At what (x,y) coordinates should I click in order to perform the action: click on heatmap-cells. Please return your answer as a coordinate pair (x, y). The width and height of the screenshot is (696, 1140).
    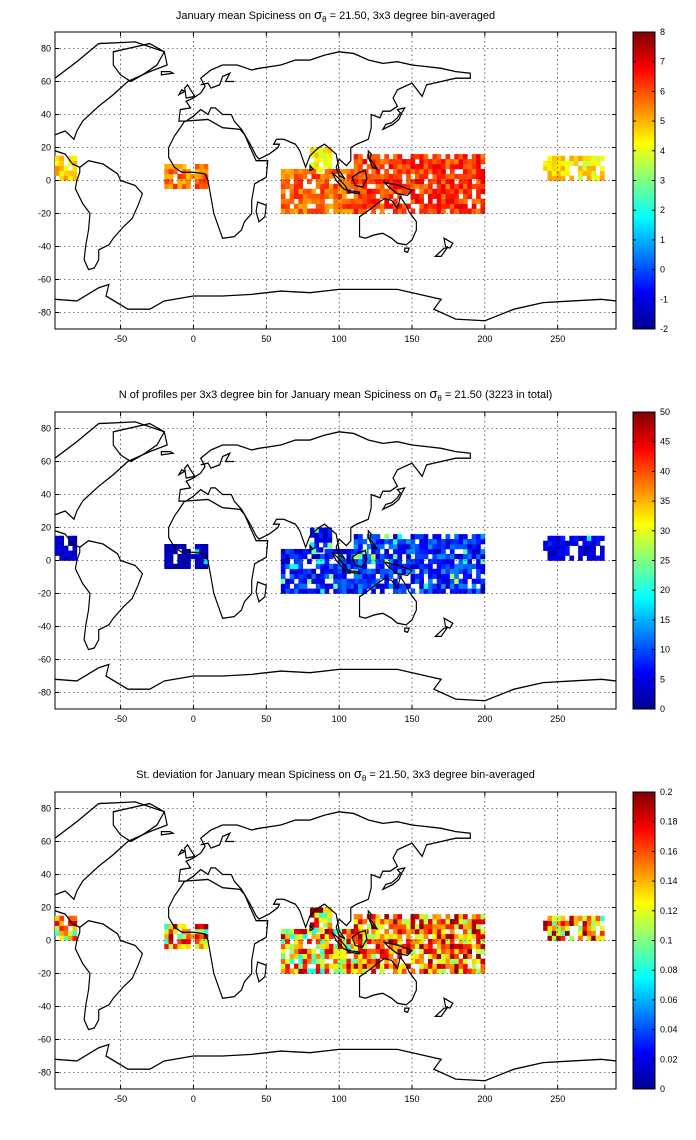
    Looking at the image, I should click on (330, 180).